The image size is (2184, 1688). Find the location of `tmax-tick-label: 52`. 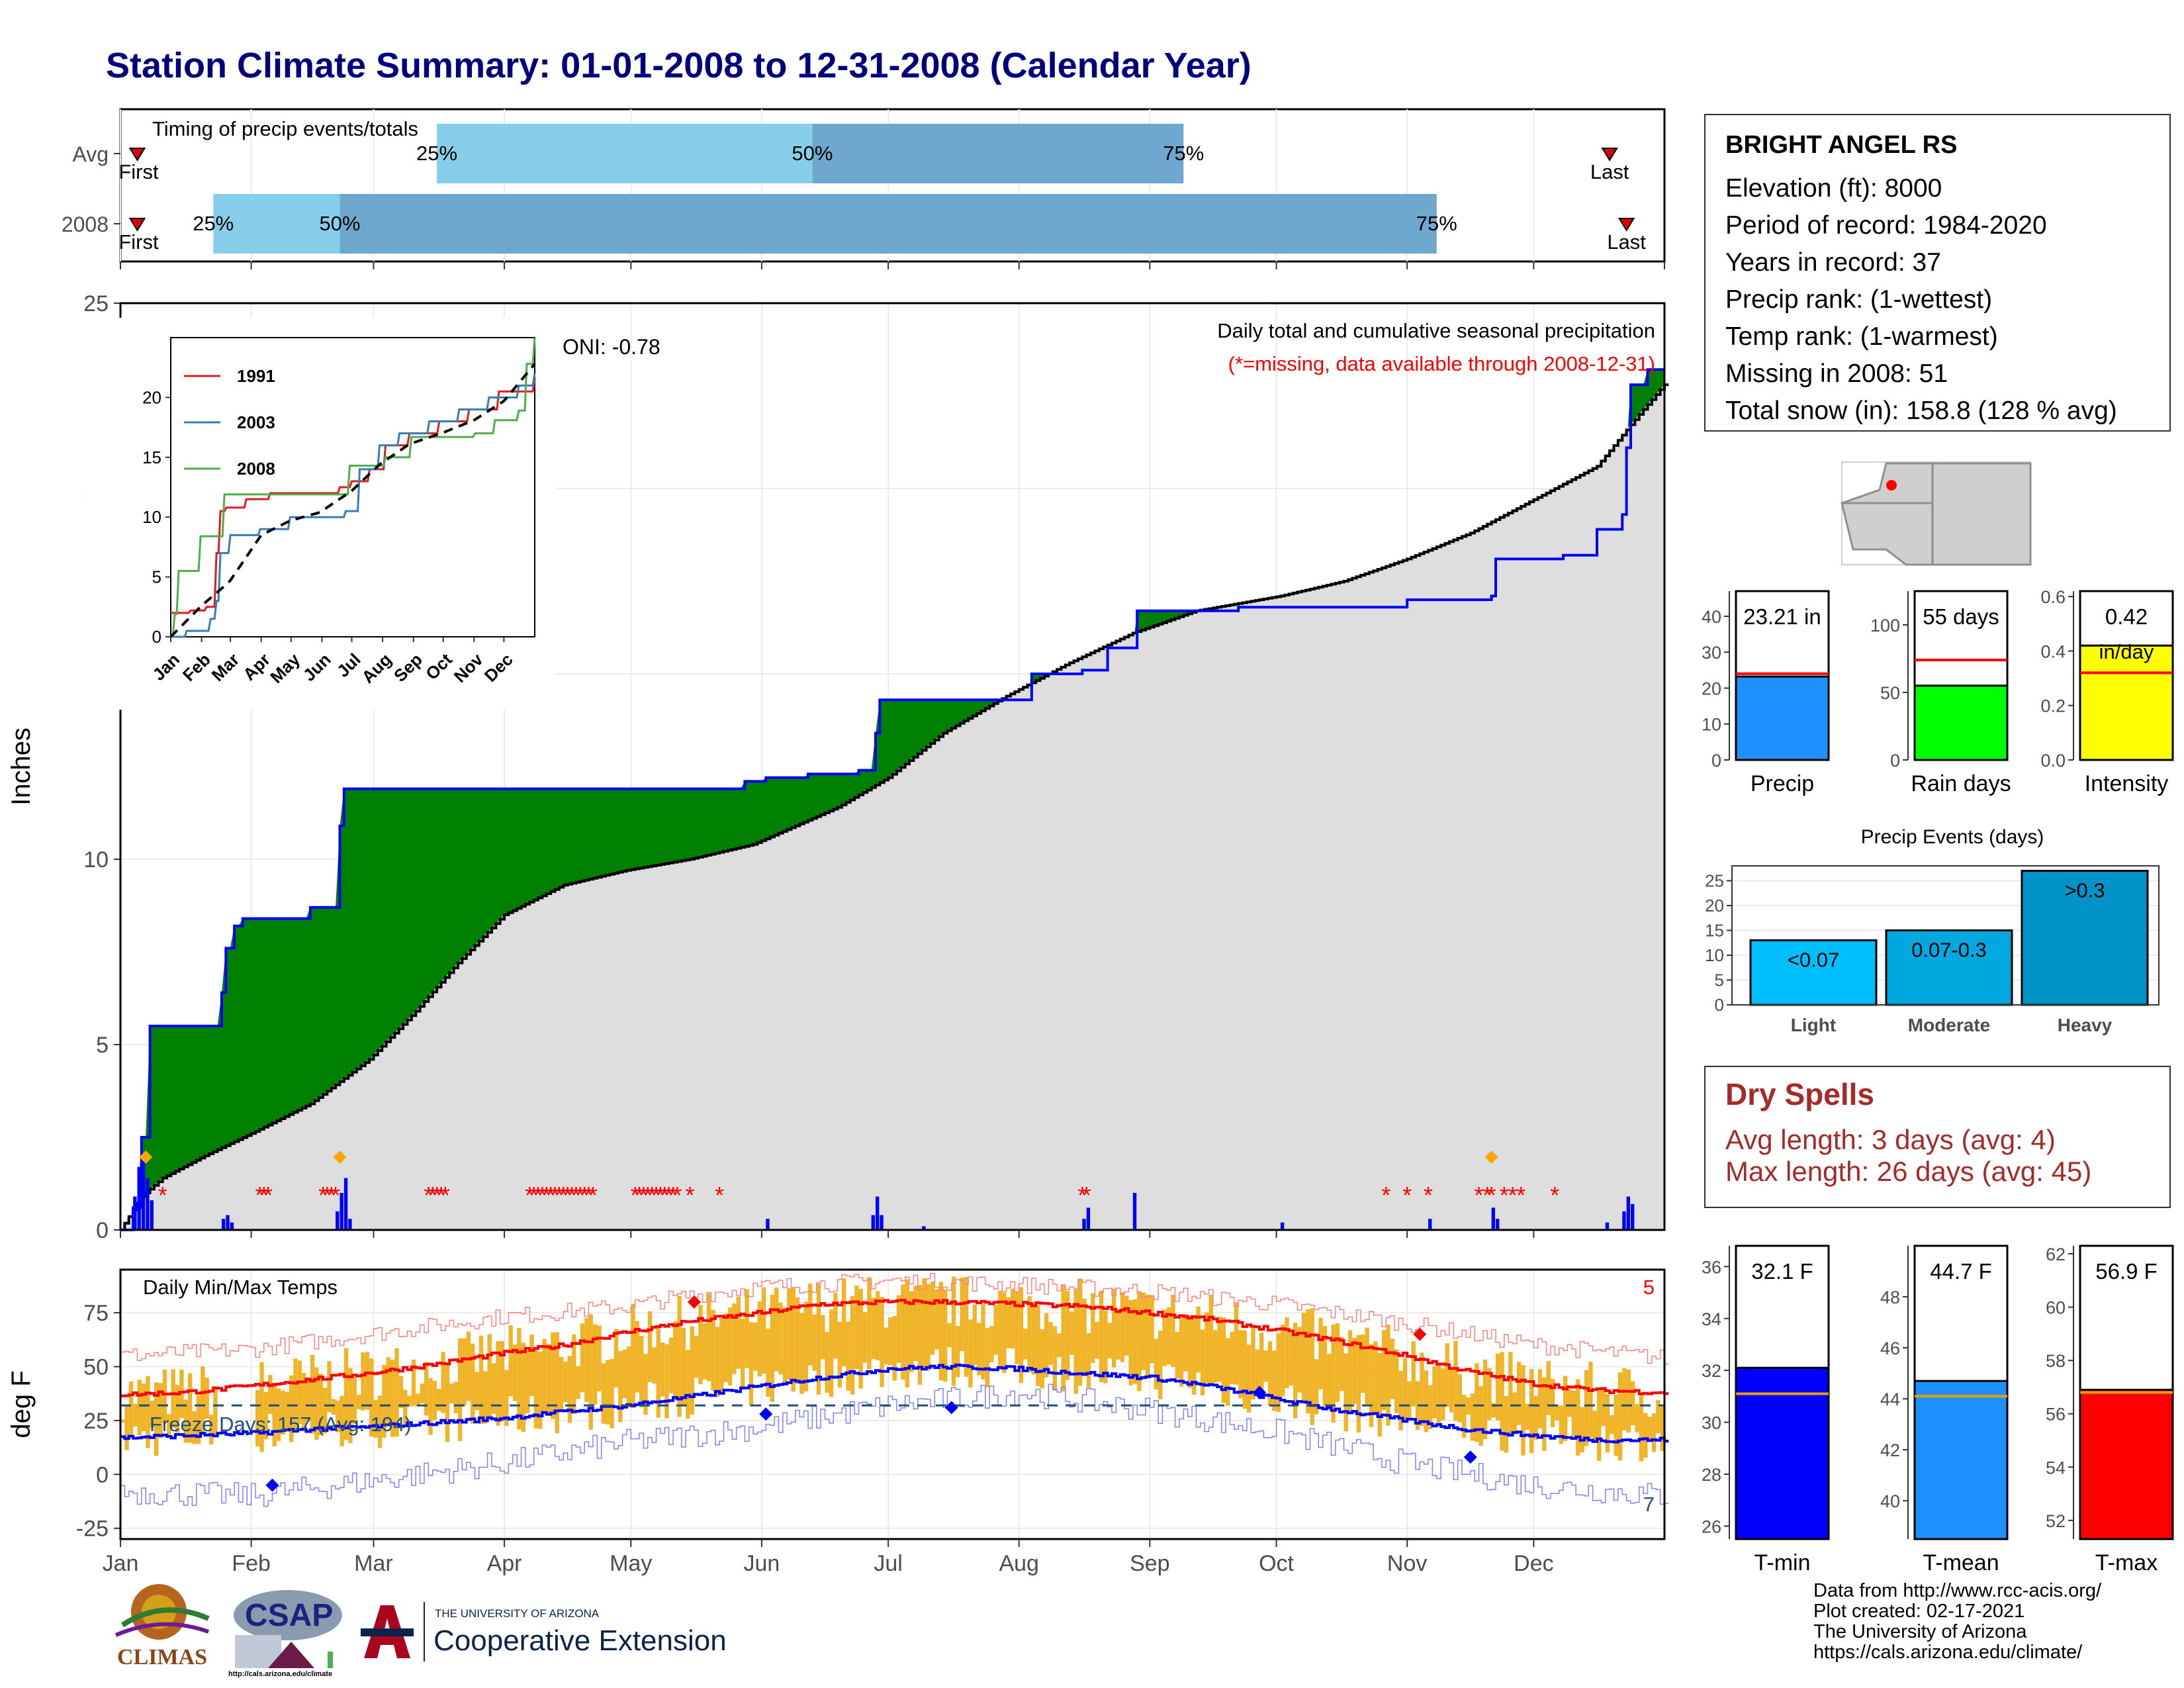

tmax-tick-label: 52 is located at coordinates (2056, 1521).